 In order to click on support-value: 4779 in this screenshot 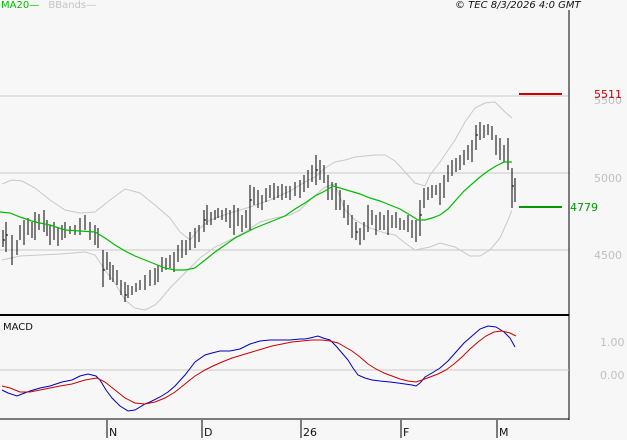, I will do `click(584, 207)`.